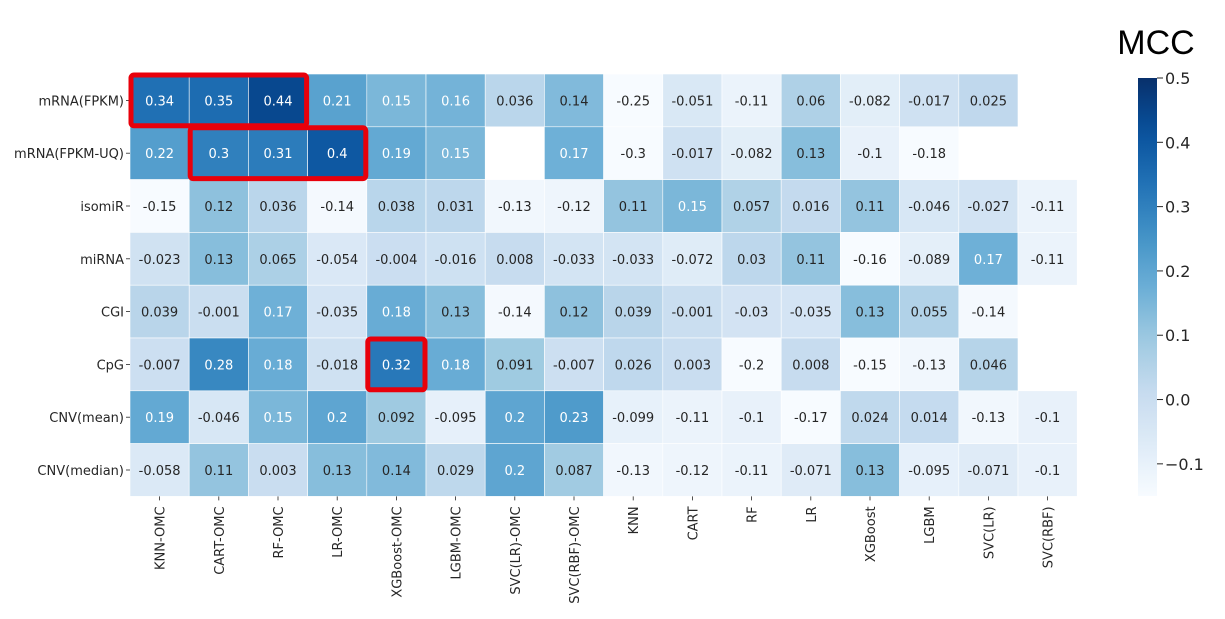 The width and height of the screenshot is (1225, 619). What do you see at coordinates (869, 418) in the screenshot?
I see `cell-value-label: 0.024` at bounding box center [869, 418].